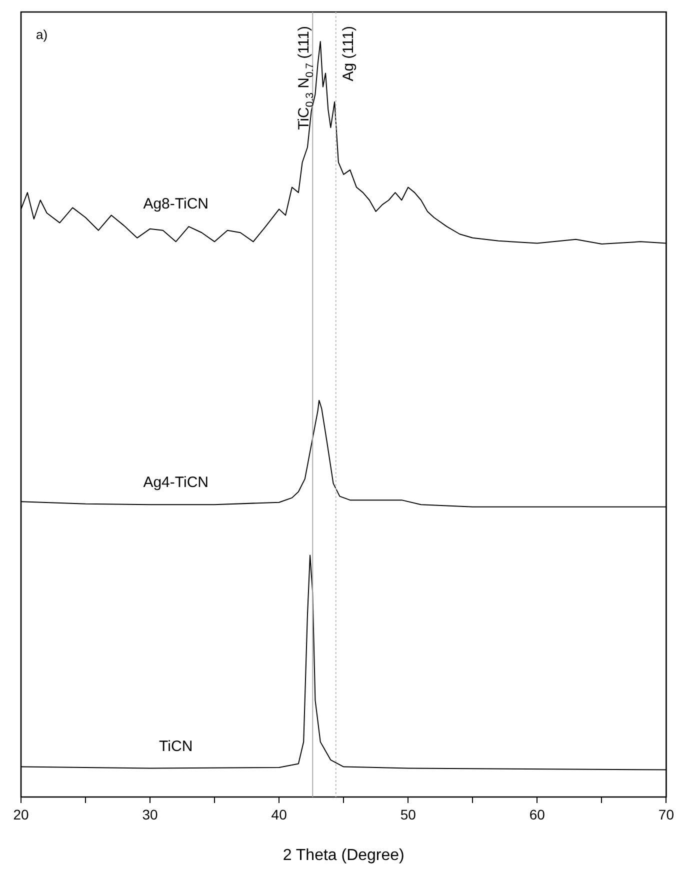 The image size is (678, 879). What do you see at coordinates (42, 34) in the screenshot?
I see `annotation: a)` at bounding box center [42, 34].